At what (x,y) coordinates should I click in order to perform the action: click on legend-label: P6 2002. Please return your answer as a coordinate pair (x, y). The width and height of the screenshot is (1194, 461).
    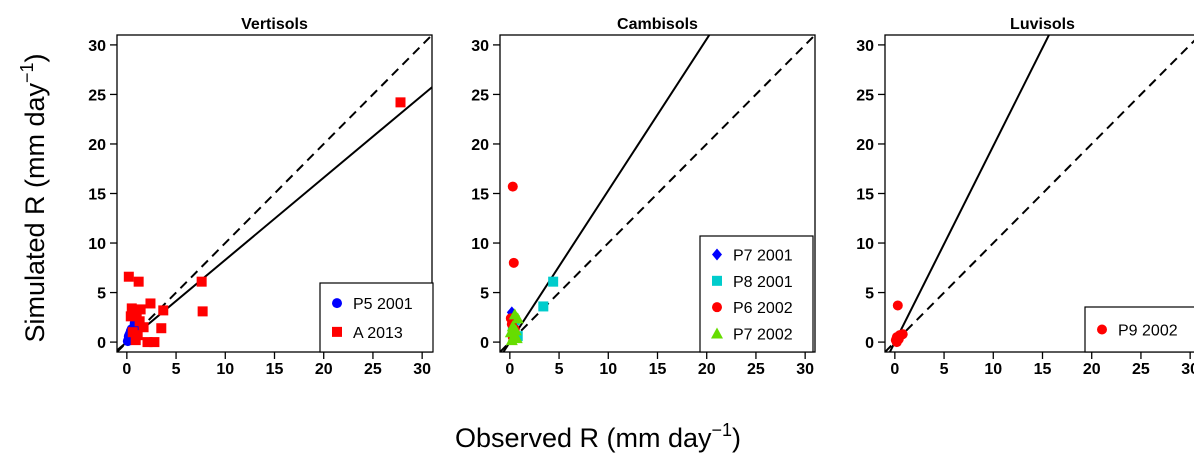
    Looking at the image, I should click on (763, 308).